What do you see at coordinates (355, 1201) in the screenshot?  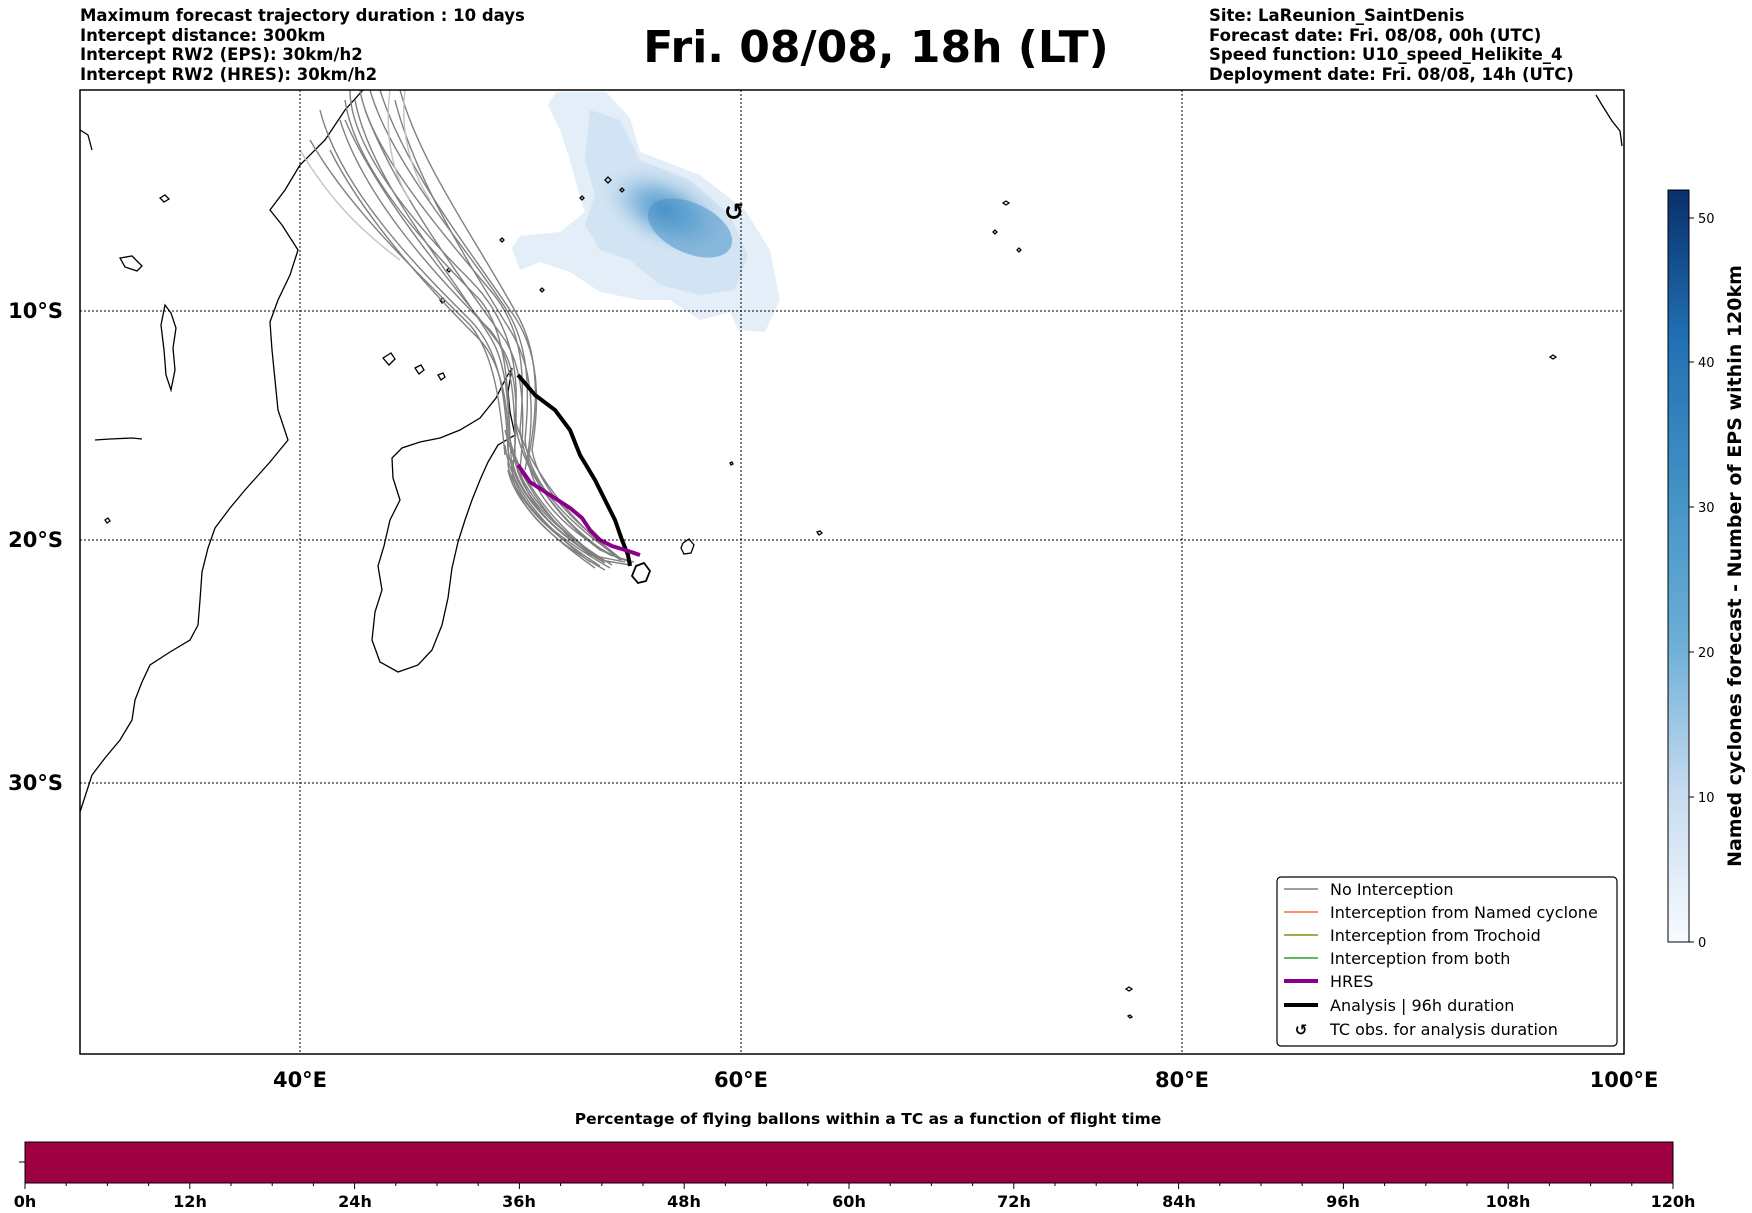 I see `flight-time-tick: 24h` at bounding box center [355, 1201].